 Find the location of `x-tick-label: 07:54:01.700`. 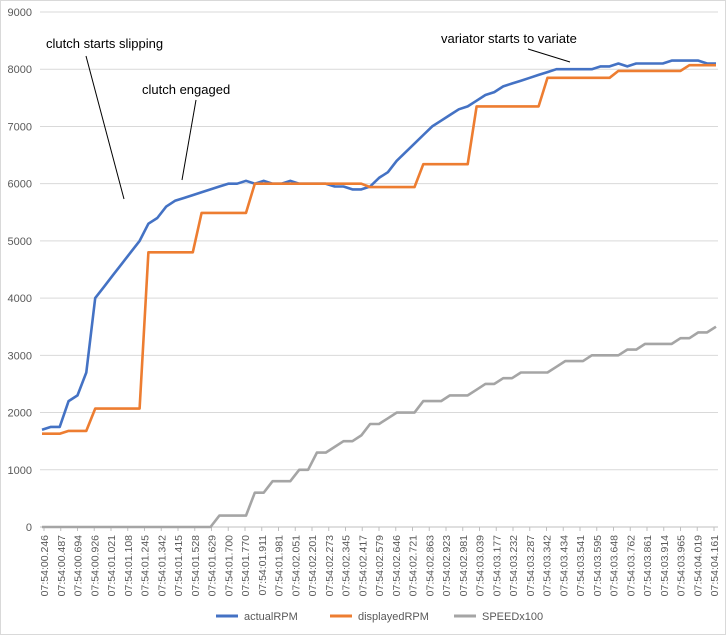

x-tick-label: 07:54:01.700 is located at coordinates (229, 565).